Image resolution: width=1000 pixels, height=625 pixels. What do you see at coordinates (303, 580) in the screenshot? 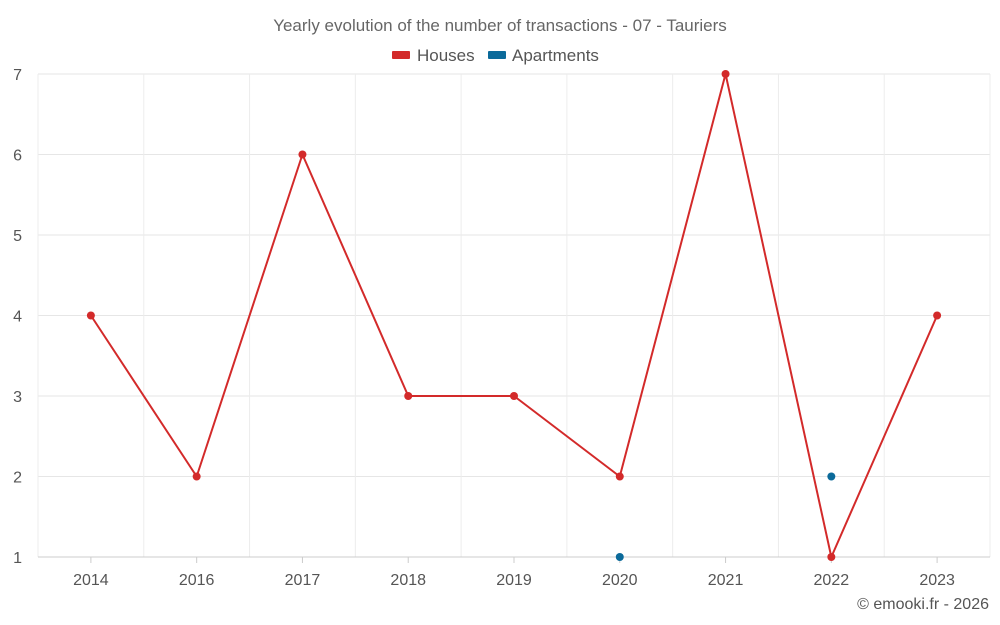
I see `x-tick-label-2017: 2017` at bounding box center [303, 580].